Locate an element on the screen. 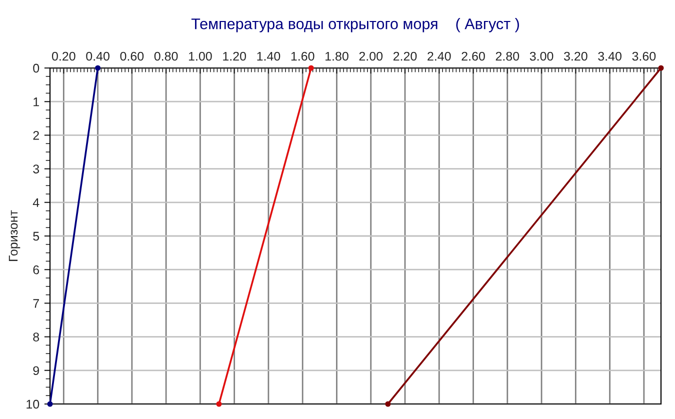 Image resolution: width=675 pixels, height=419 pixels. y-tick-label: 8 is located at coordinates (36, 337).